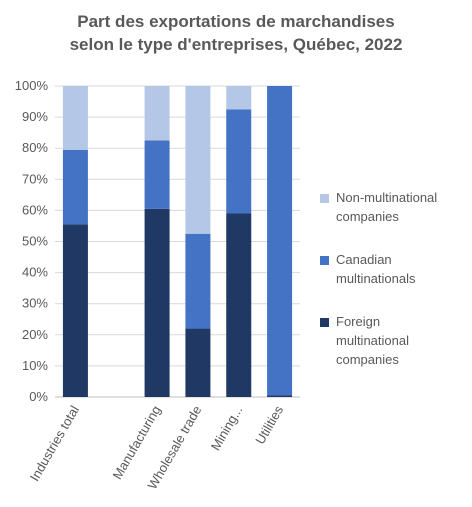 Image resolution: width=472 pixels, height=507 pixels. I want to click on y-axis: 0% 10% 20% 30% 40% 50% 60% 70% 80% 90% 100%, so click(32, 241).